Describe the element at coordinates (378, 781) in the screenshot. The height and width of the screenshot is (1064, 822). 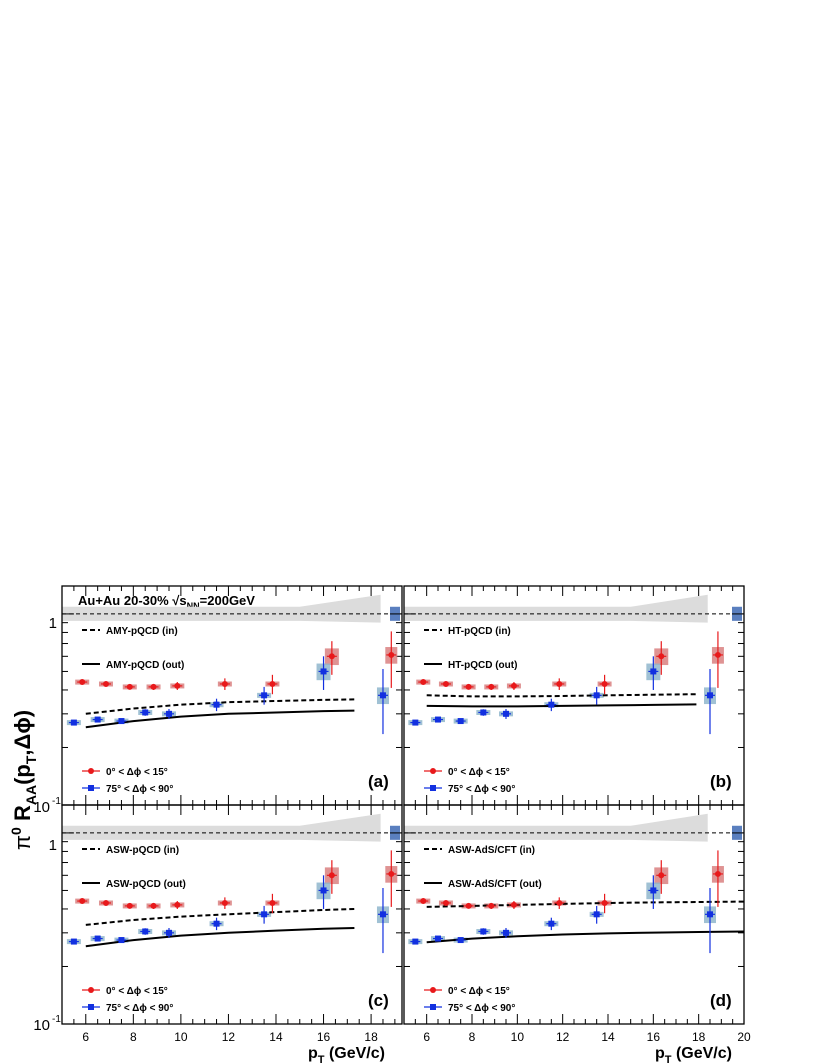
I see `panel-label: (a)` at that location.